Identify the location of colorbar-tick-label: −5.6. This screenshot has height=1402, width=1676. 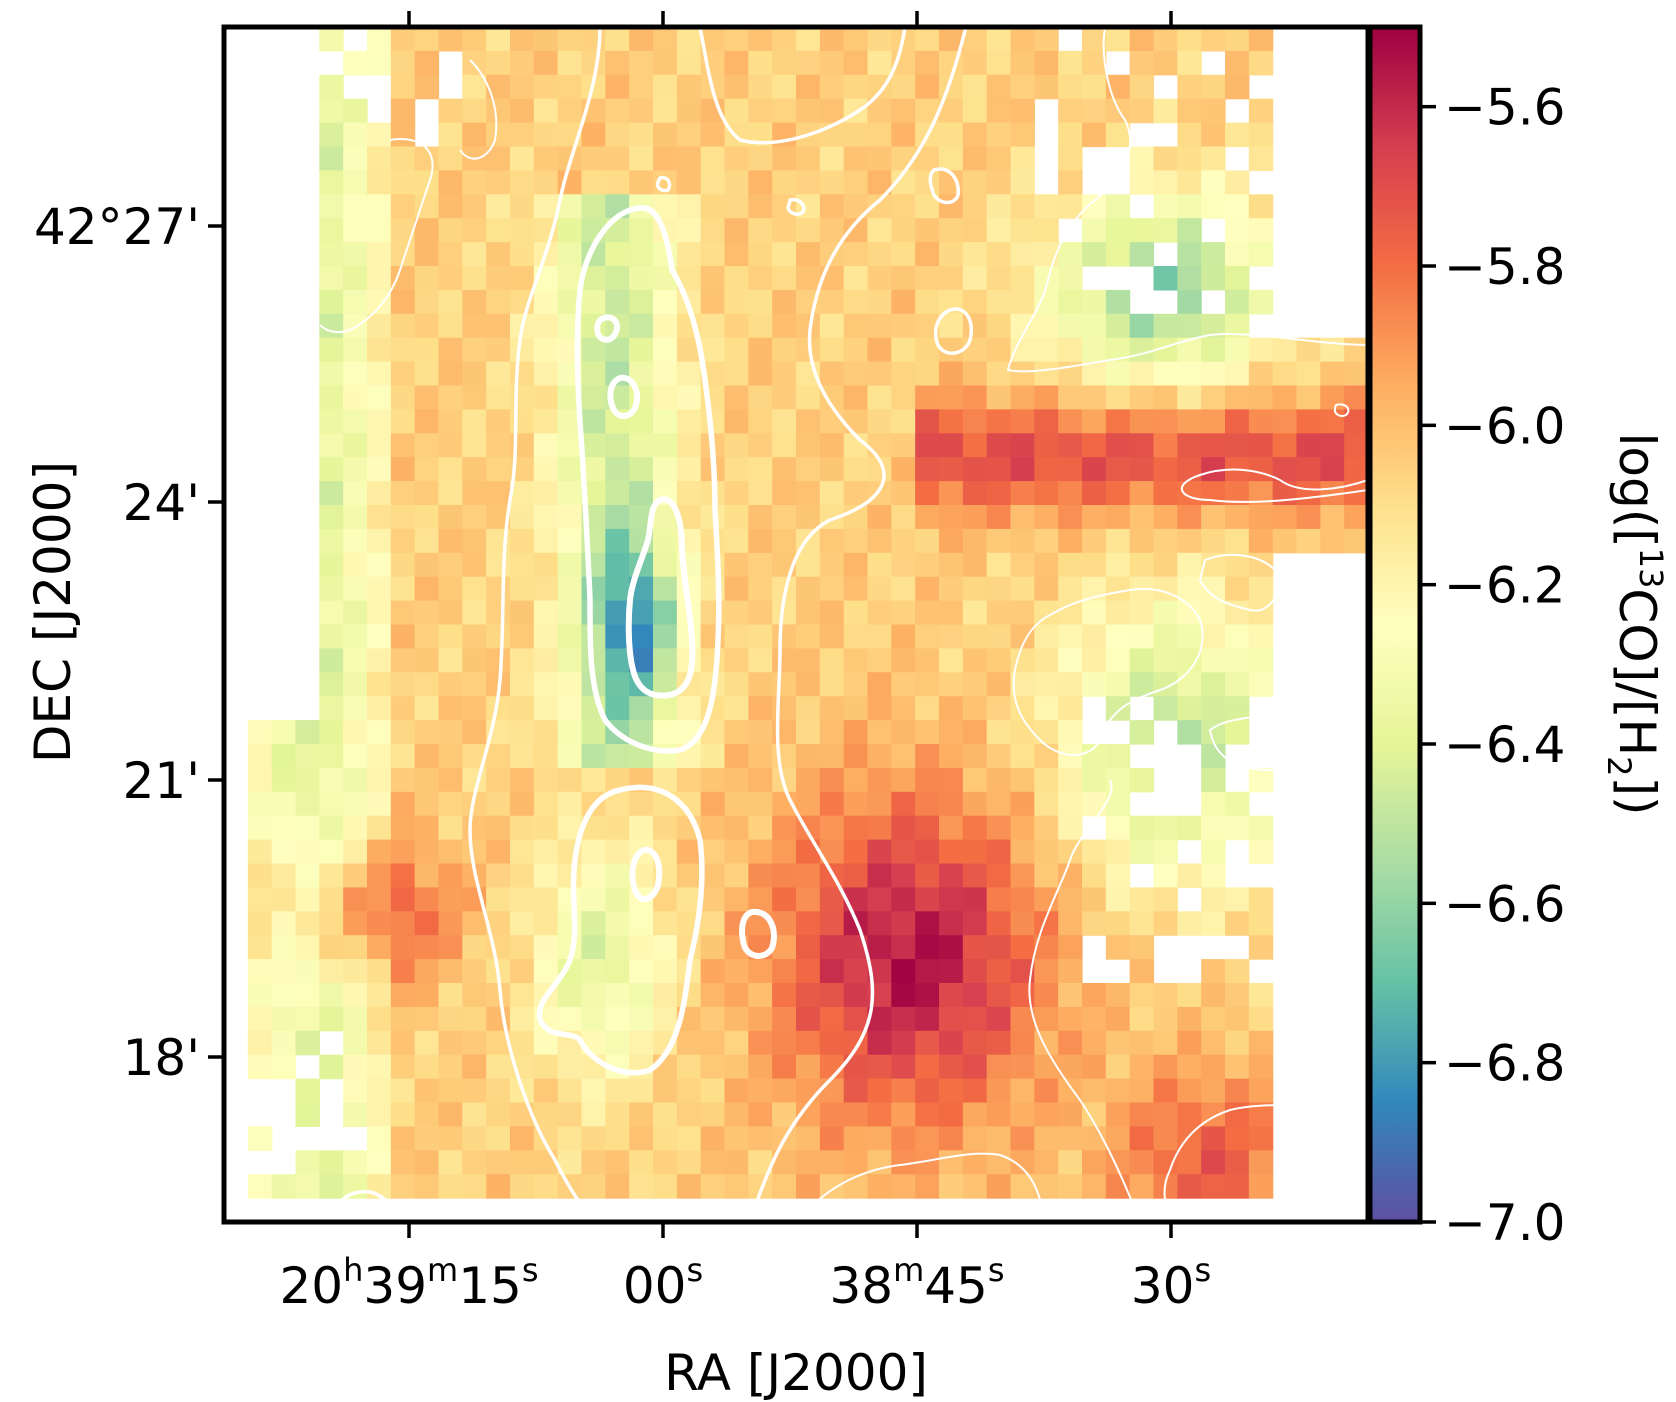
(1504, 108).